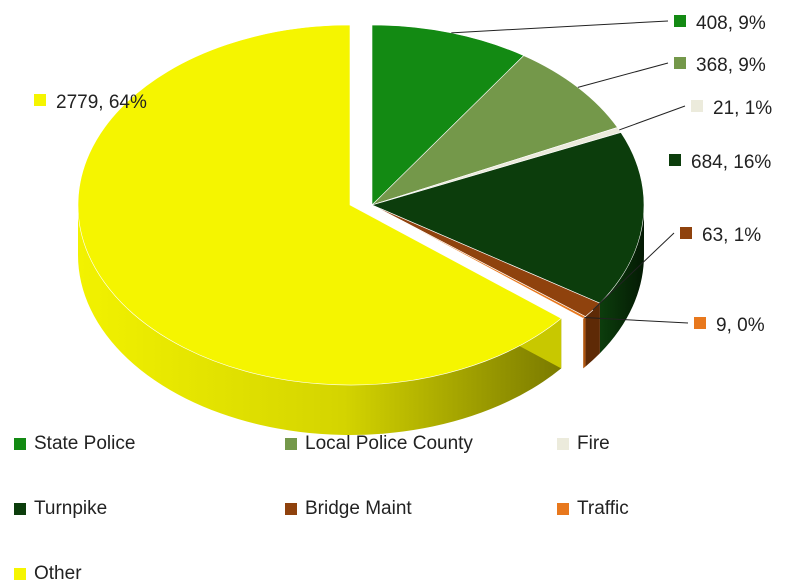 The height and width of the screenshot is (586, 796). I want to click on leader-line-state-police, so click(560, 27).